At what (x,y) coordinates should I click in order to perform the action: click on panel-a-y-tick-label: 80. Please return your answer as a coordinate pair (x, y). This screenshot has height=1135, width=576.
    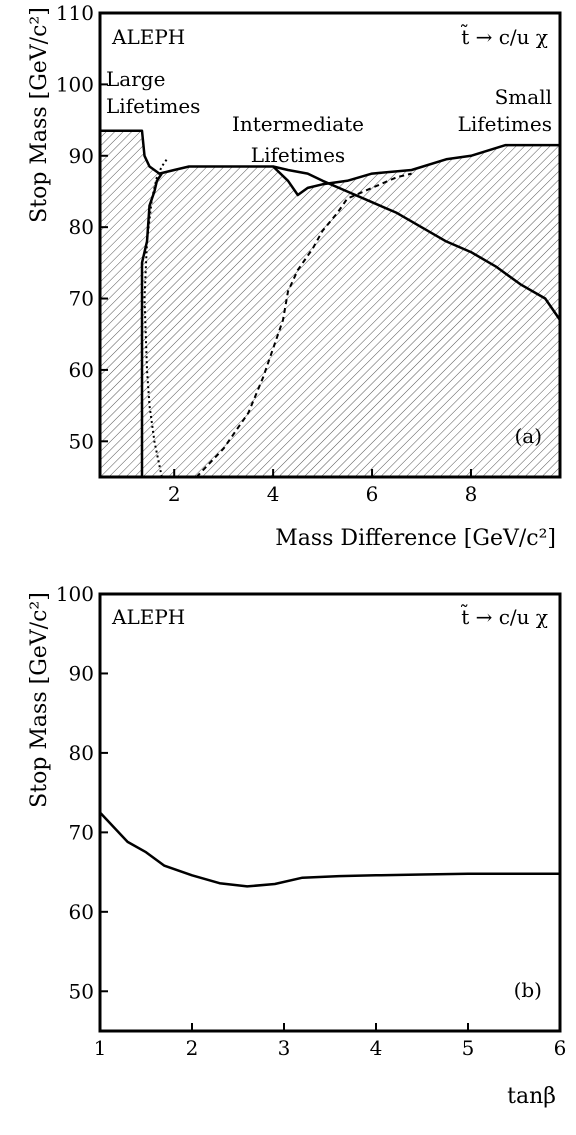
    Looking at the image, I should click on (81, 227).